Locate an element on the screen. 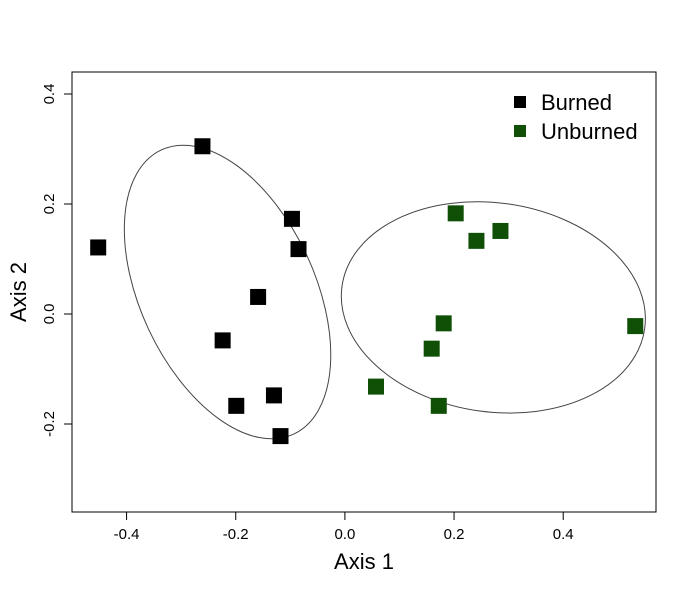 The image size is (700, 600). x-tick-label: -0.4 is located at coordinates (127, 534).